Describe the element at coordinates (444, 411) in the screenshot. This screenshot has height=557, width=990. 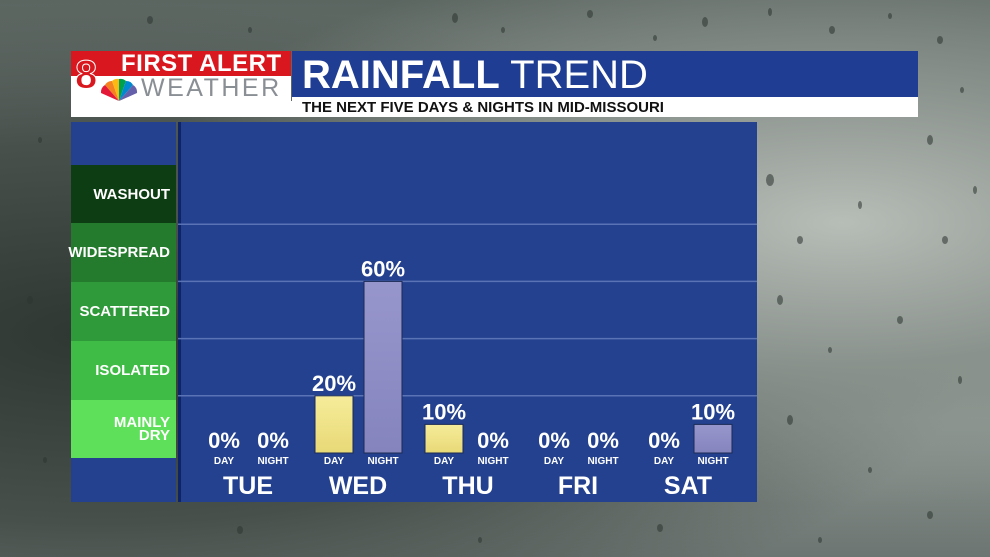
I see `value-label-thu-day: 10%` at that location.